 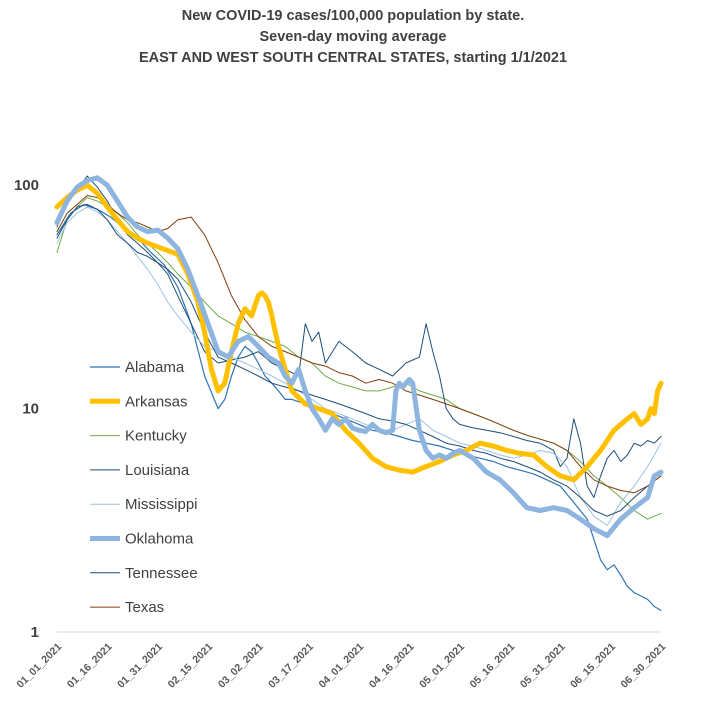 What do you see at coordinates (543, 666) in the screenshot?
I see `x-tick-label: 05_31_2021` at bounding box center [543, 666].